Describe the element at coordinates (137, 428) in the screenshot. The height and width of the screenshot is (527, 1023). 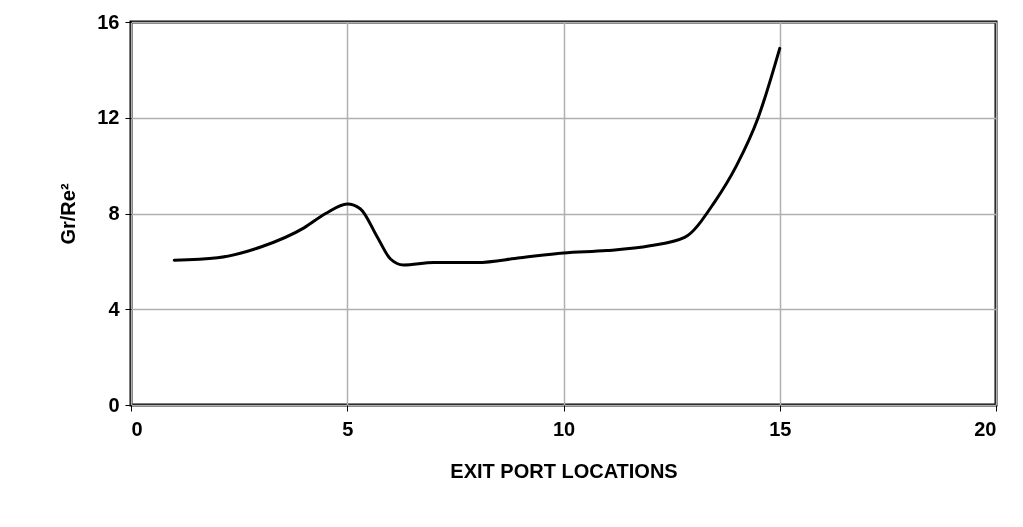
I see `x-tick-label: 0` at that location.